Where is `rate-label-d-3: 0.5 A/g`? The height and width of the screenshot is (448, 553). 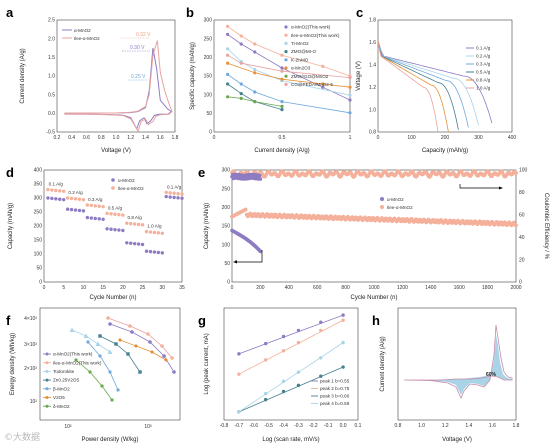 rate-label-d-3: 0.5 A/g is located at coordinates (115, 207).